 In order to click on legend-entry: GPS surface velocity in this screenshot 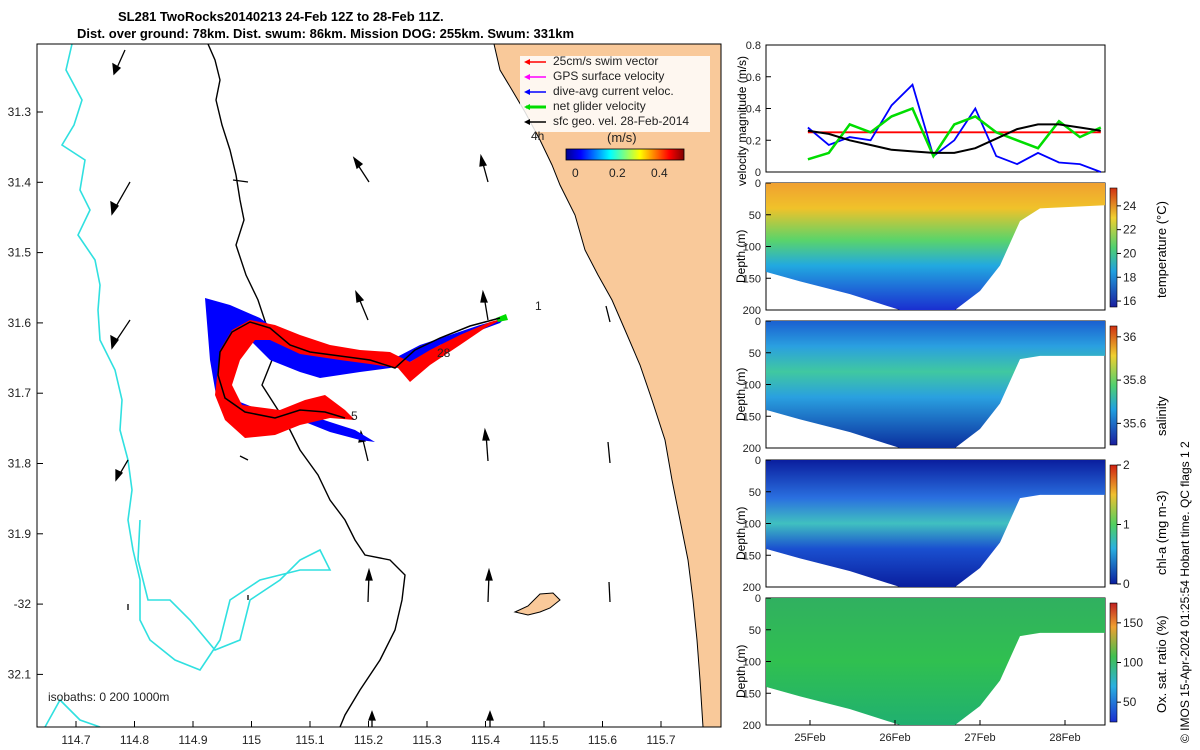, I will do `click(609, 76)`.